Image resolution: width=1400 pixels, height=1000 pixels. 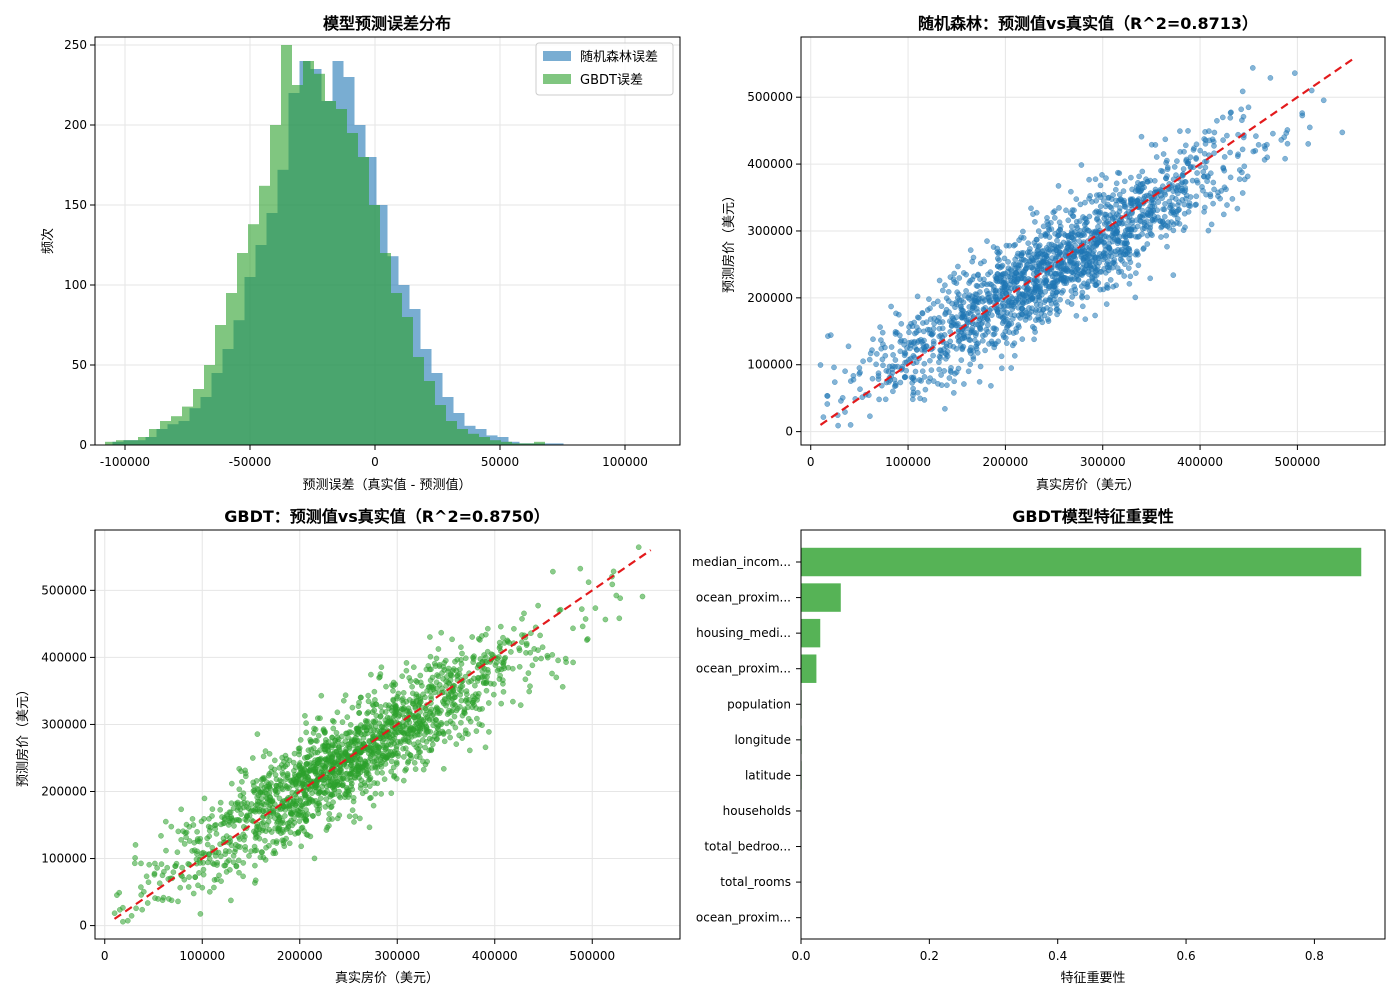 What do you see at coordinates (1200, 462) in the screenshot?
I see `x-tick-label: 400000` at bounding box center [1200, 462].